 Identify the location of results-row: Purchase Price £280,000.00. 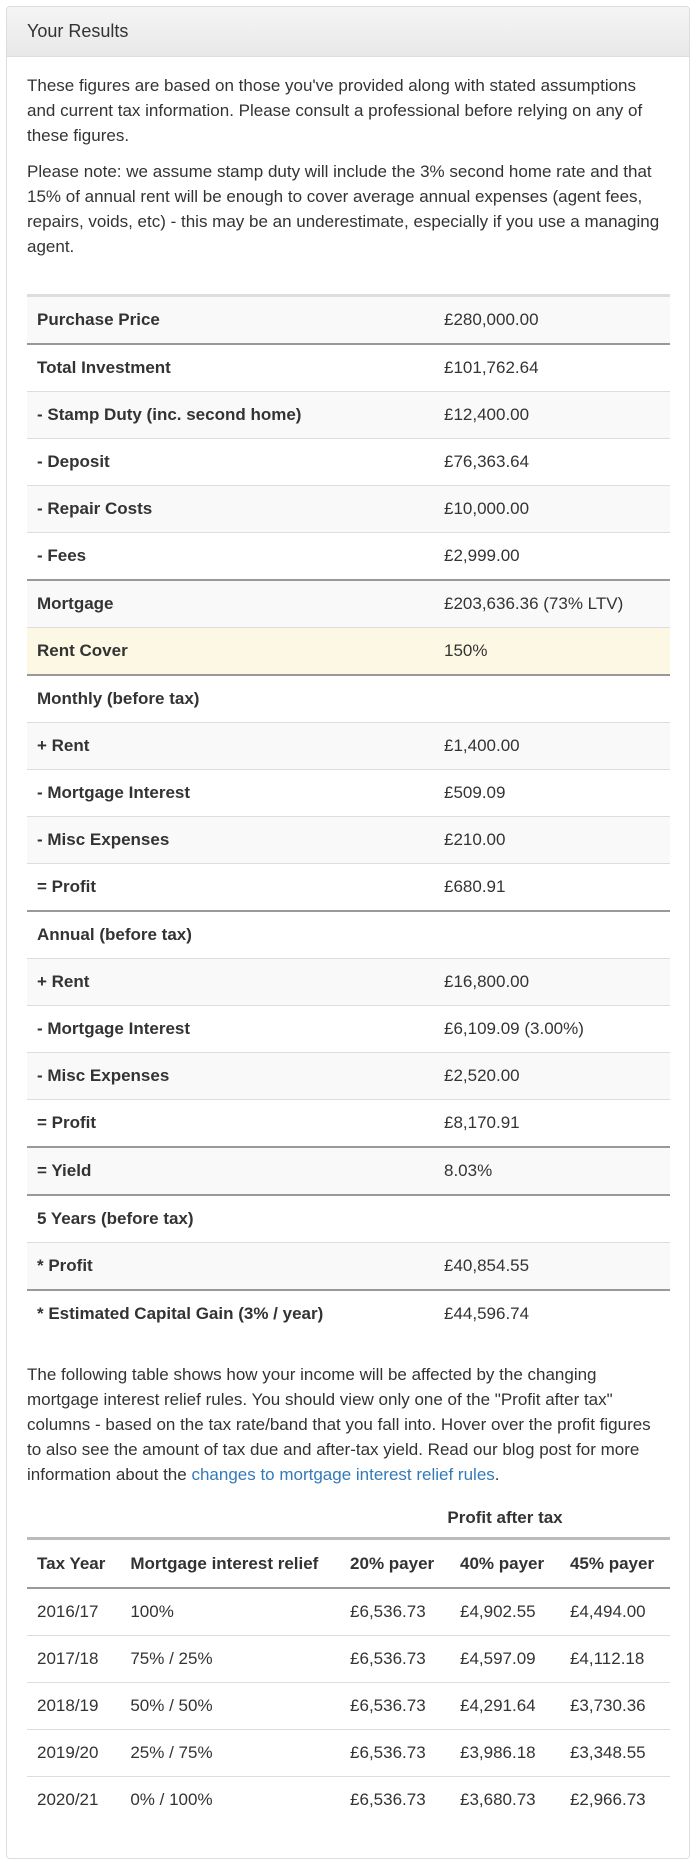
(348, 319).